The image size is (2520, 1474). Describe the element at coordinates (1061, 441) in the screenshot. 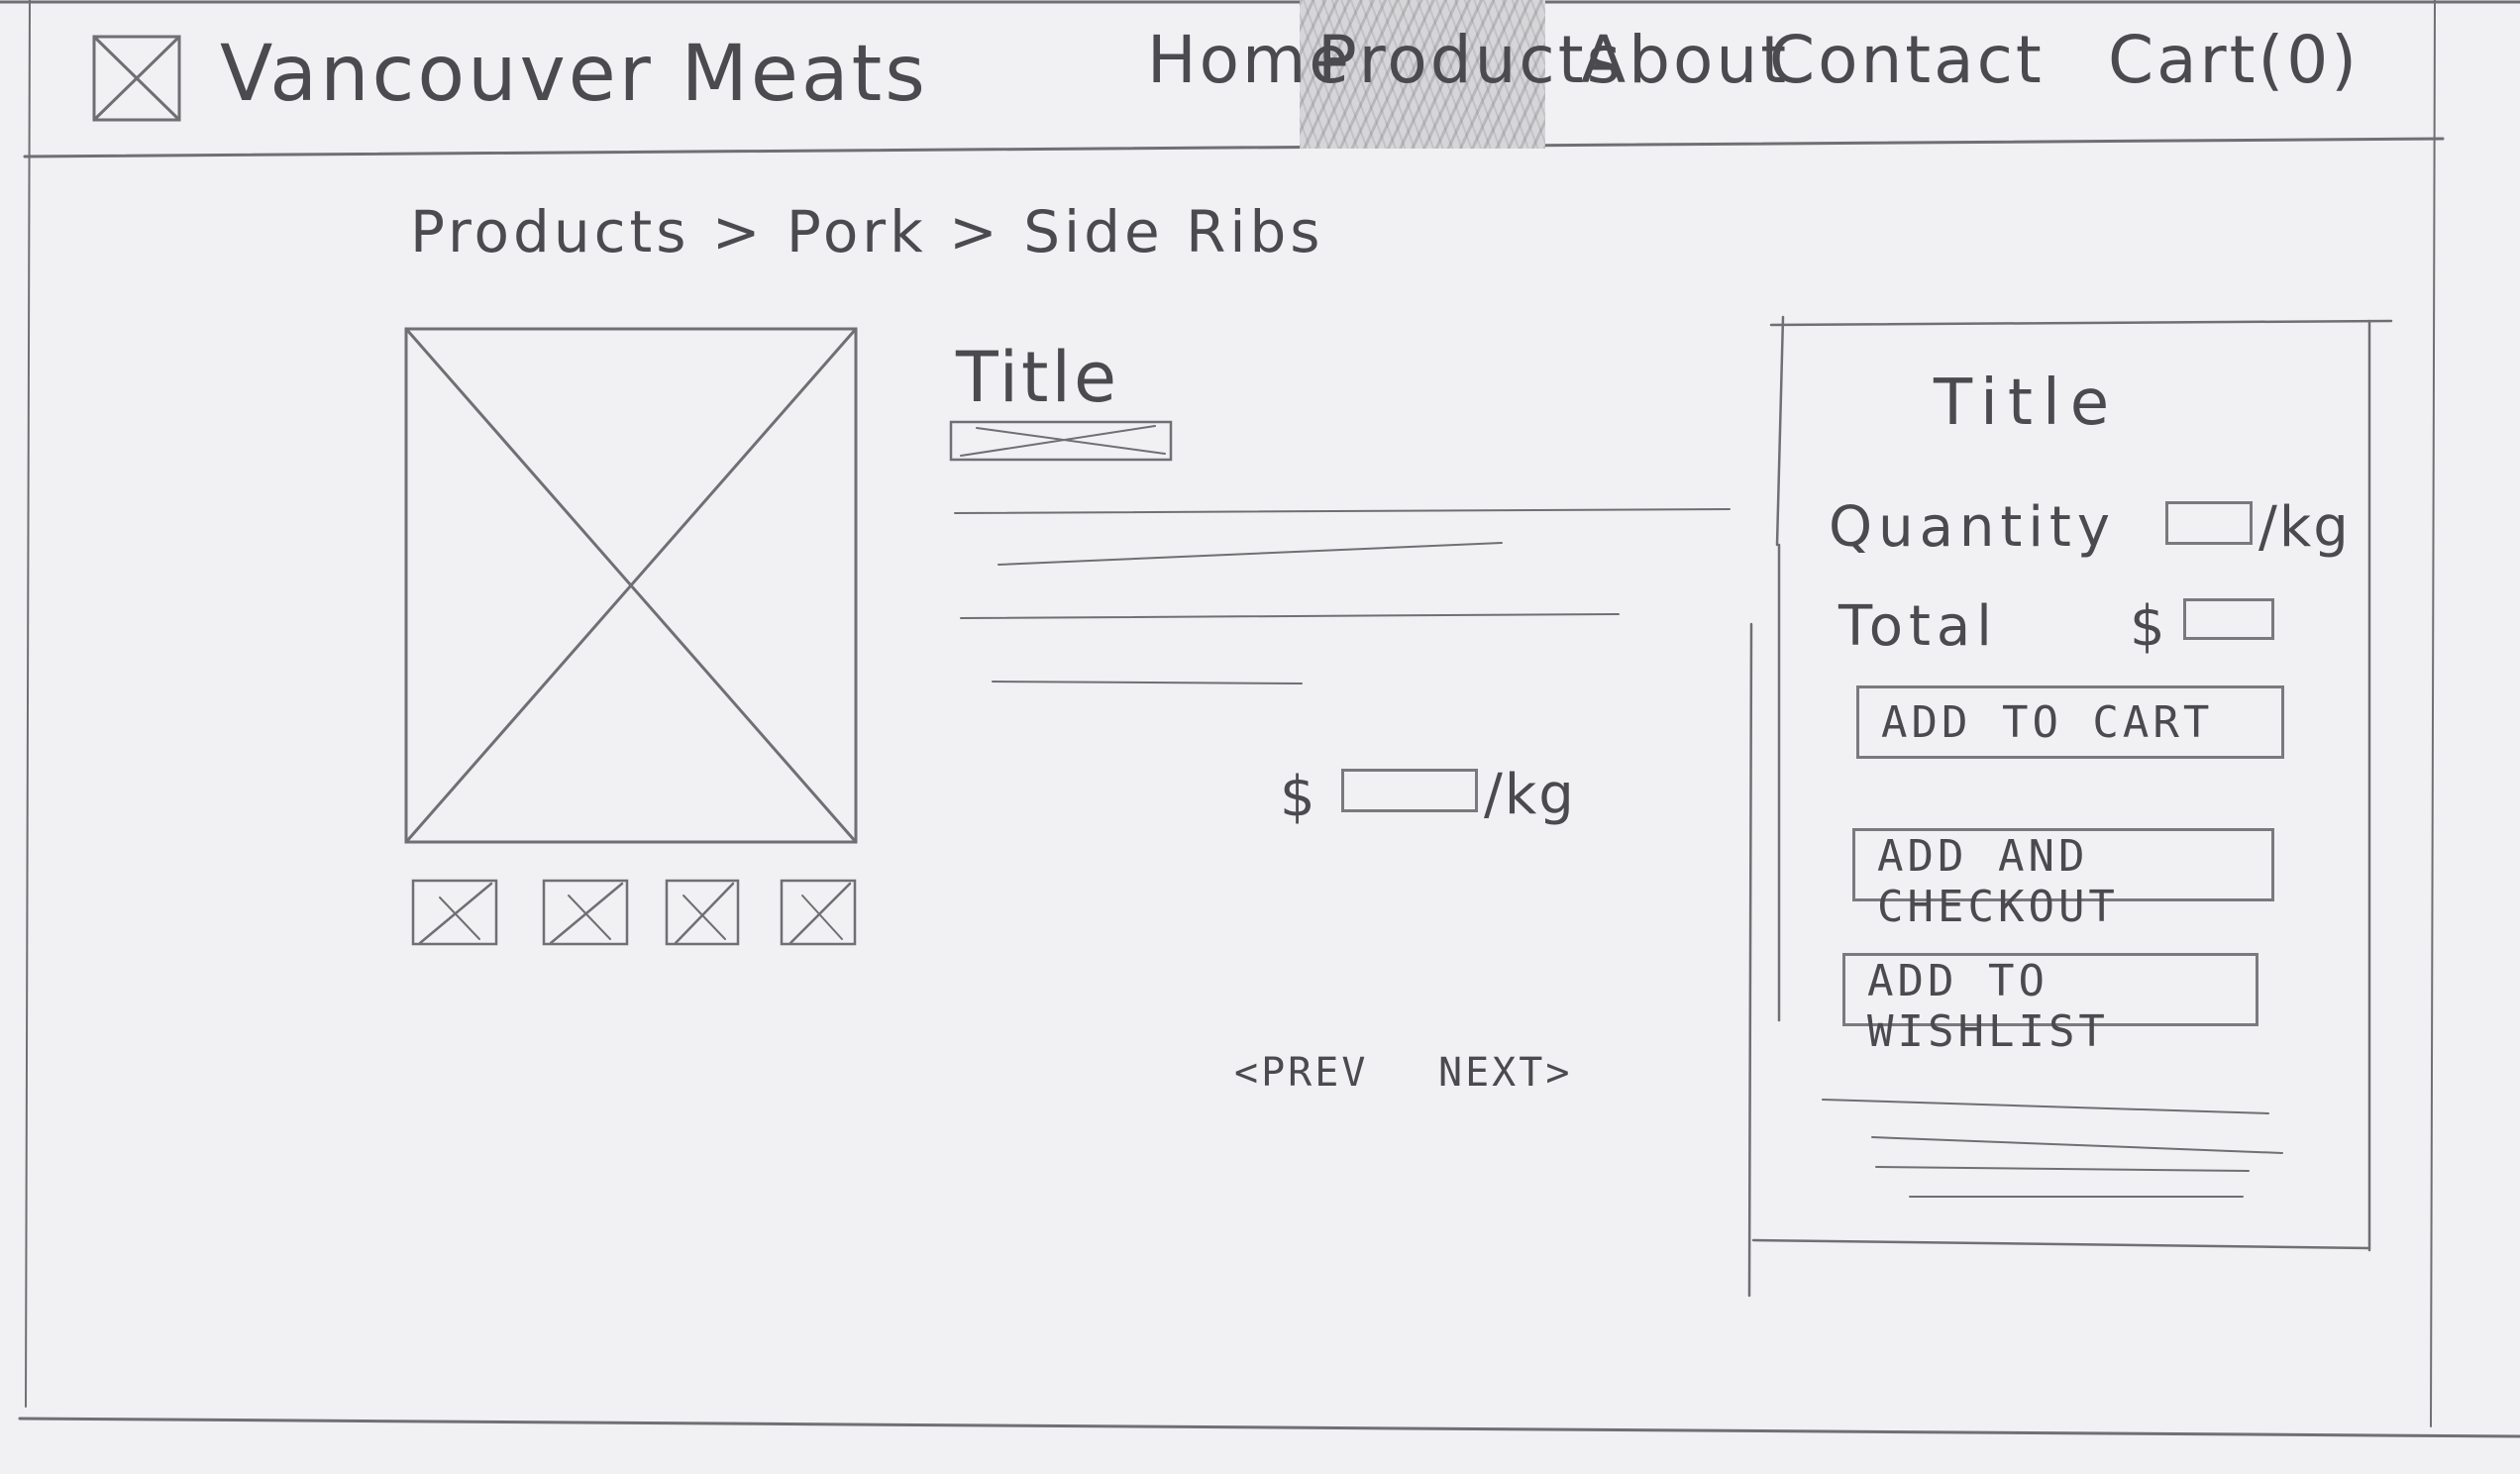

I see `rating-placeholder` at that location.